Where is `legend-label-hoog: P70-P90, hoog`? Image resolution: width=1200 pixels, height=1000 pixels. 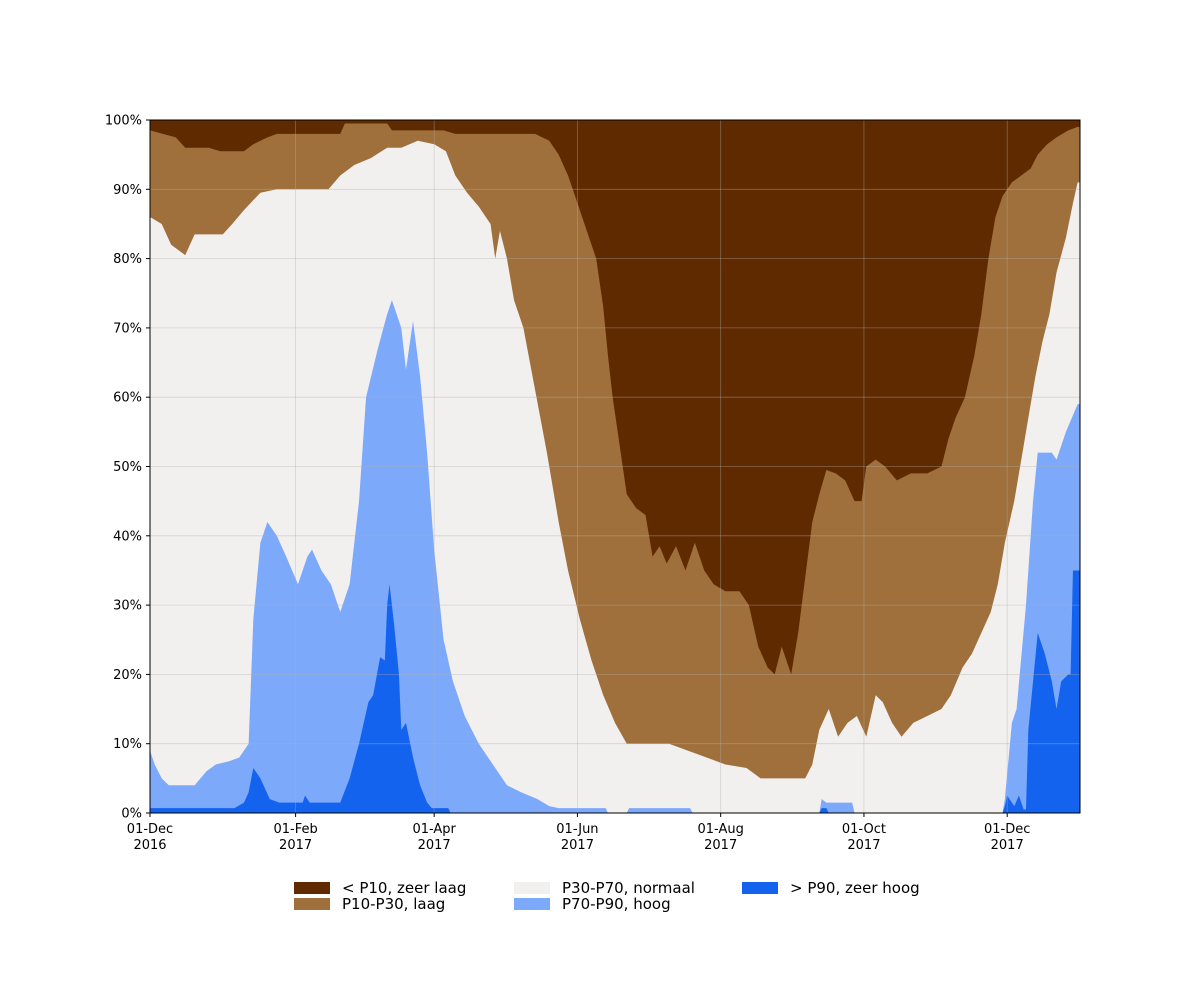 legend-label-hoog: P70-P90, hoog is located at coordinates (616, 904).